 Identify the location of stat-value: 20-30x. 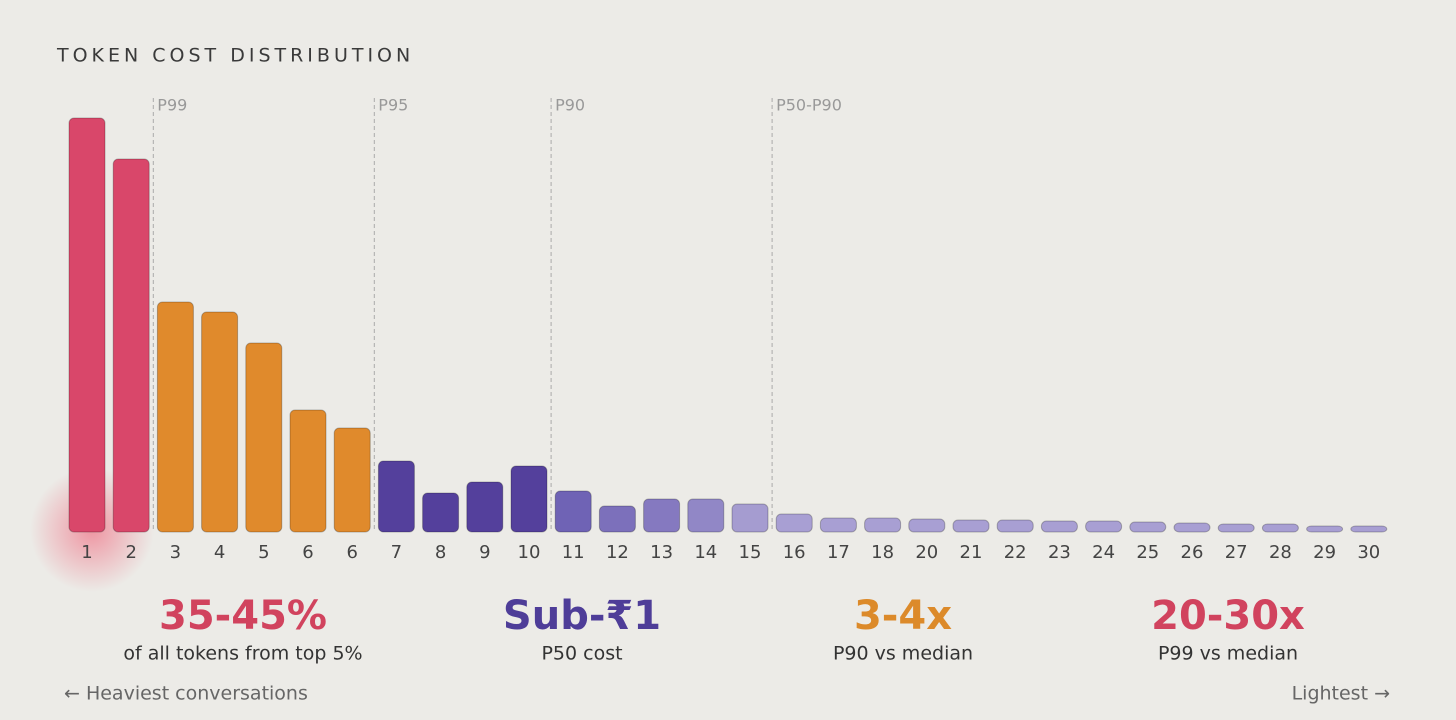
(1228, 616).